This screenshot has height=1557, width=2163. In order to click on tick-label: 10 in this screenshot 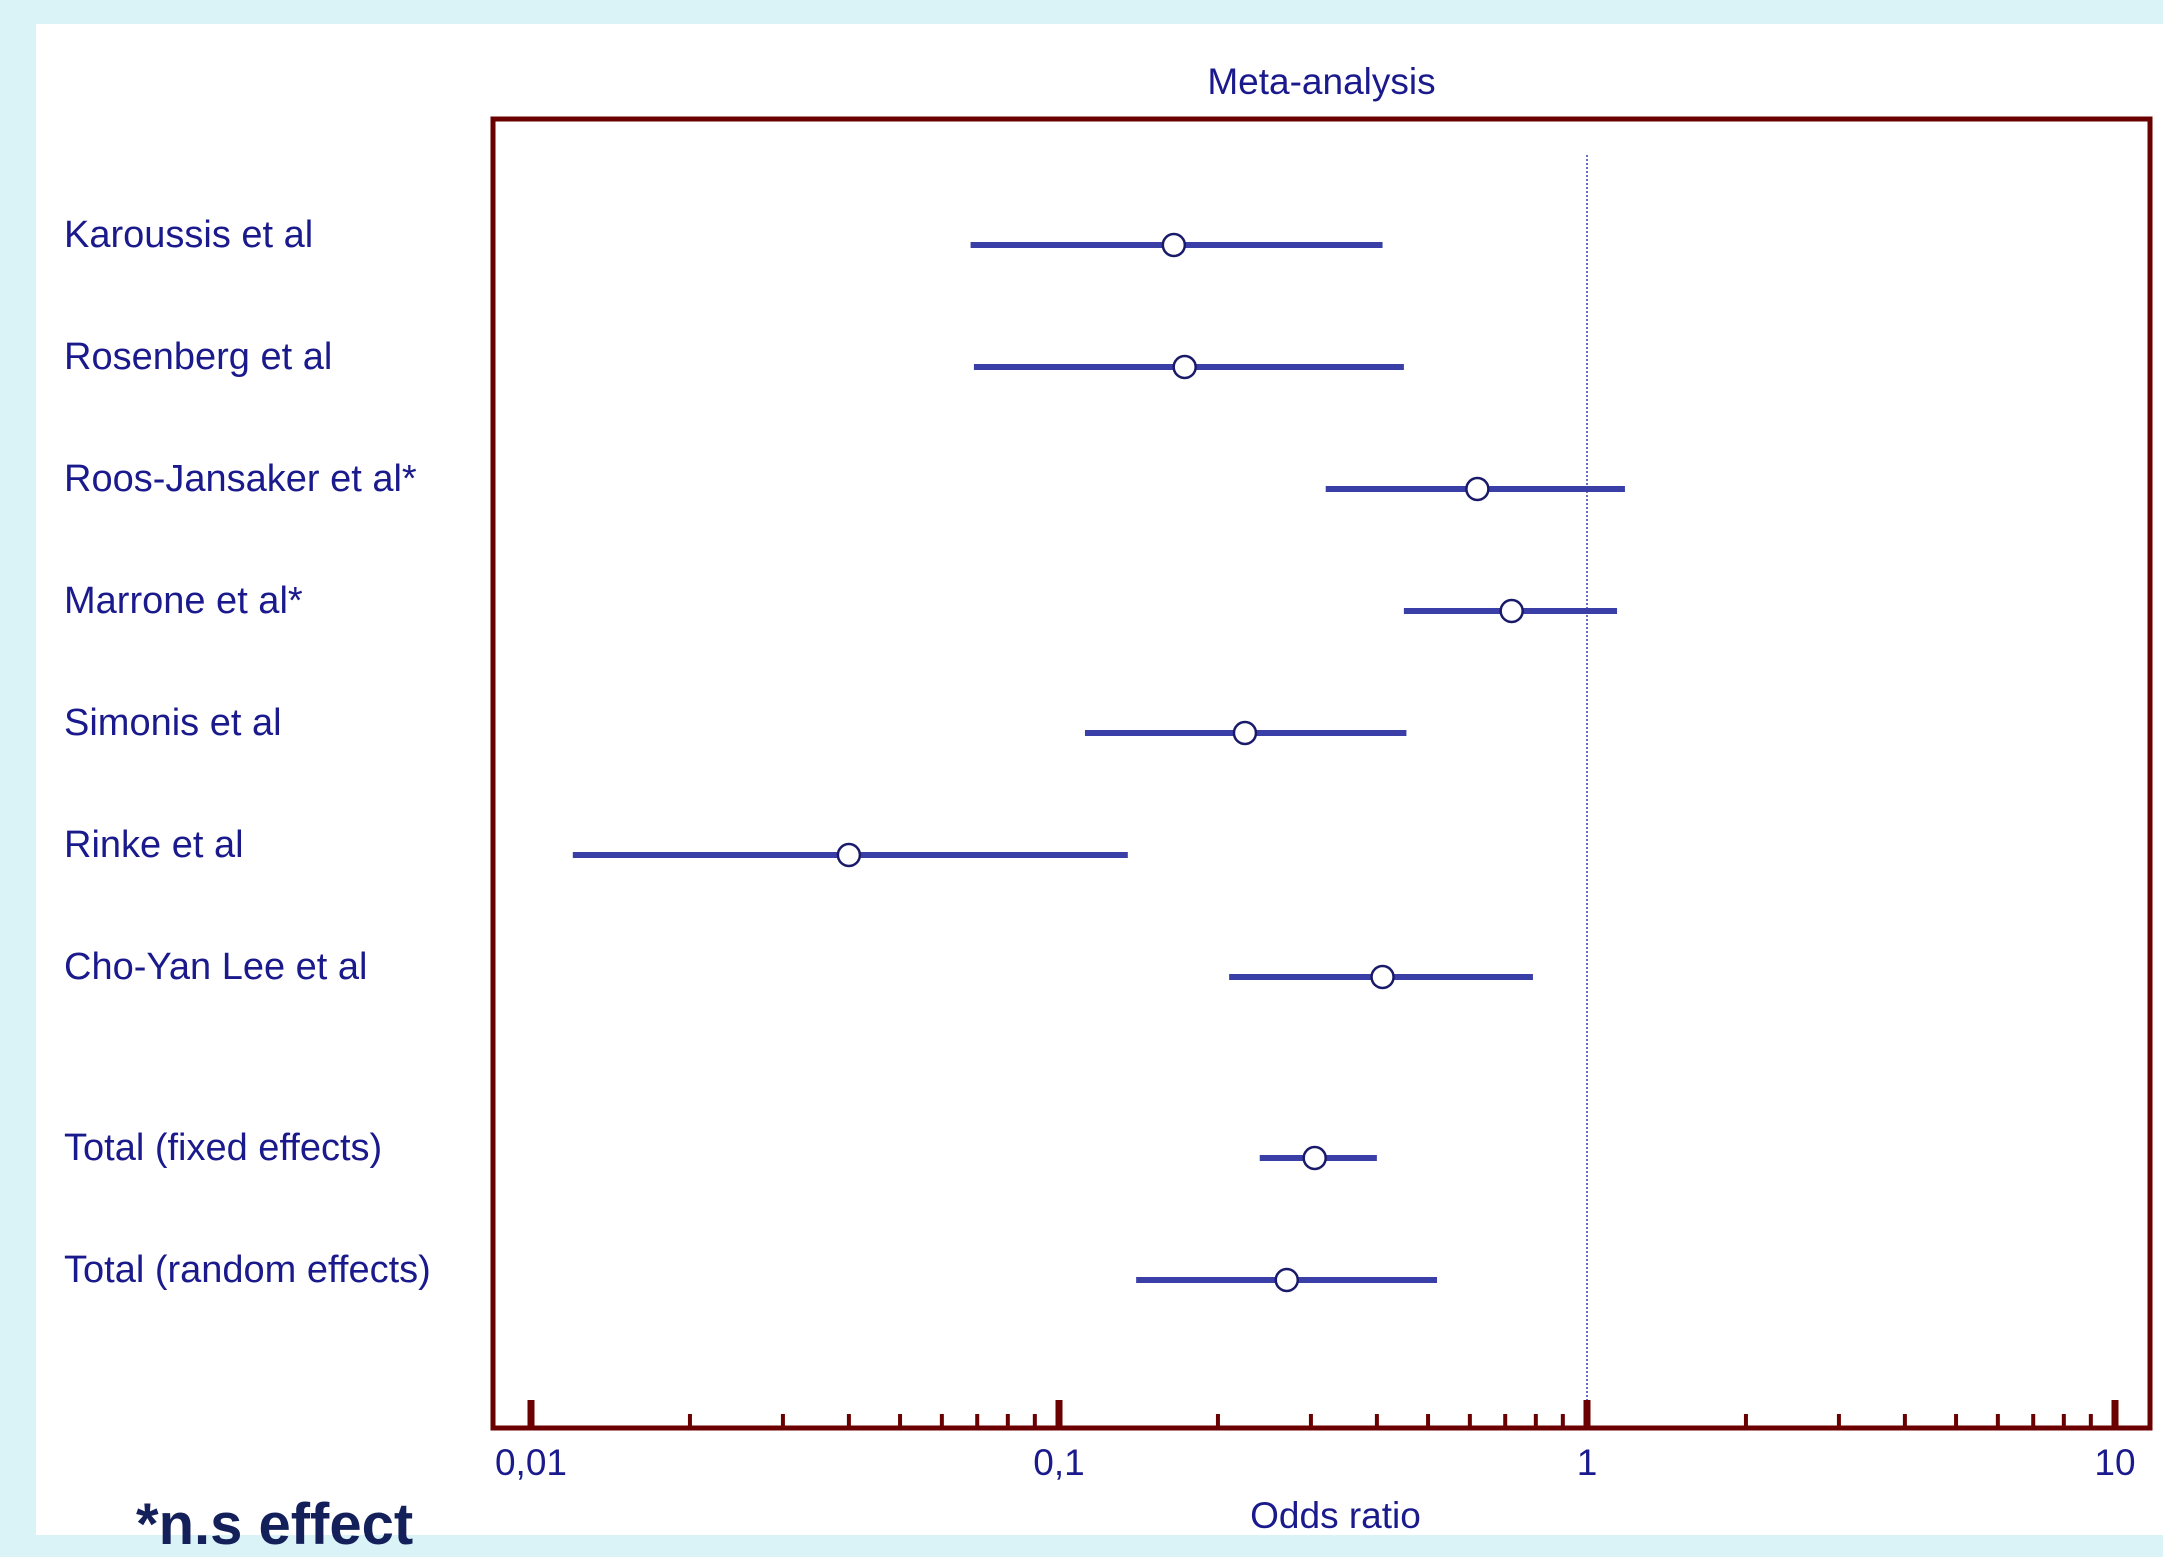, I will do `click(2114, 1462)`.